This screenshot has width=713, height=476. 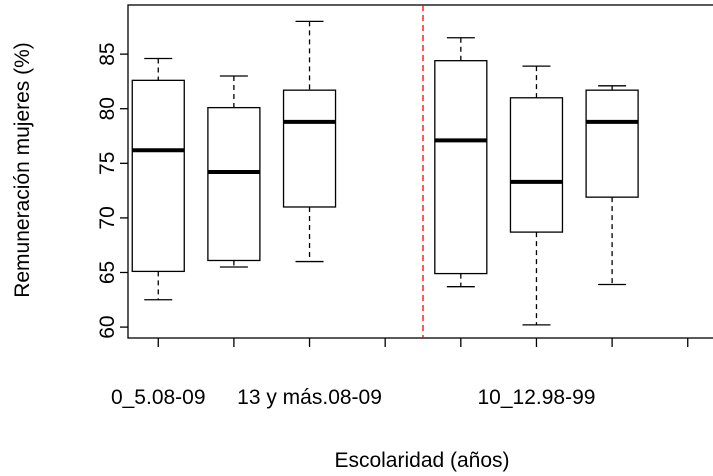 What do you see at coordinates (22, 170) in the screenshot?
I see `y-axis-title: Remuneración mujeres (%)` at bounding box center [22, 170].